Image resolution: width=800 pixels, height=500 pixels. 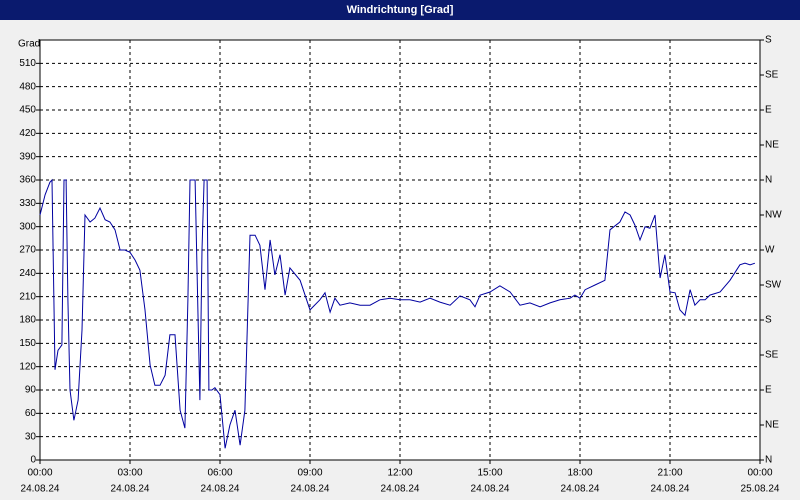 What do you see at coordinates (219, 473) in the screenshot?
I see `x-tick-label: 06:00` at bounding box center [219, 473].